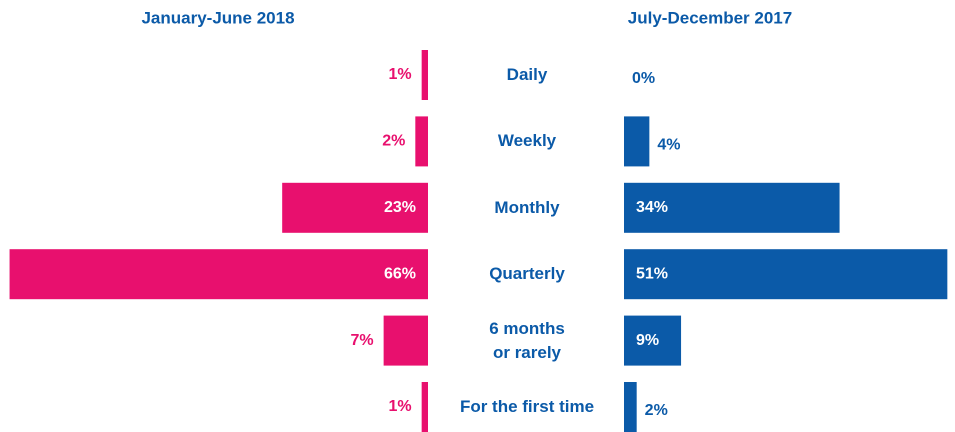  Describe the element at coordinates (652, 207) in the screenshot. I see `value-label: 34%` at that location.